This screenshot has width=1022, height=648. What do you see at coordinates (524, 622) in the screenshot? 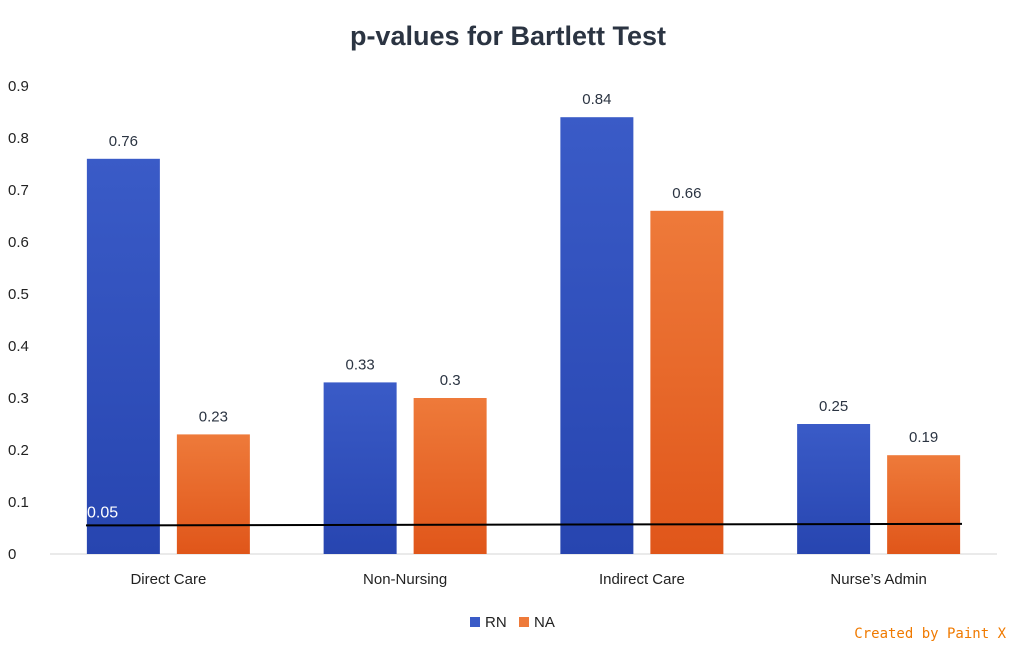
I see `legend-swatch-na` at bounding box center [524, 622].